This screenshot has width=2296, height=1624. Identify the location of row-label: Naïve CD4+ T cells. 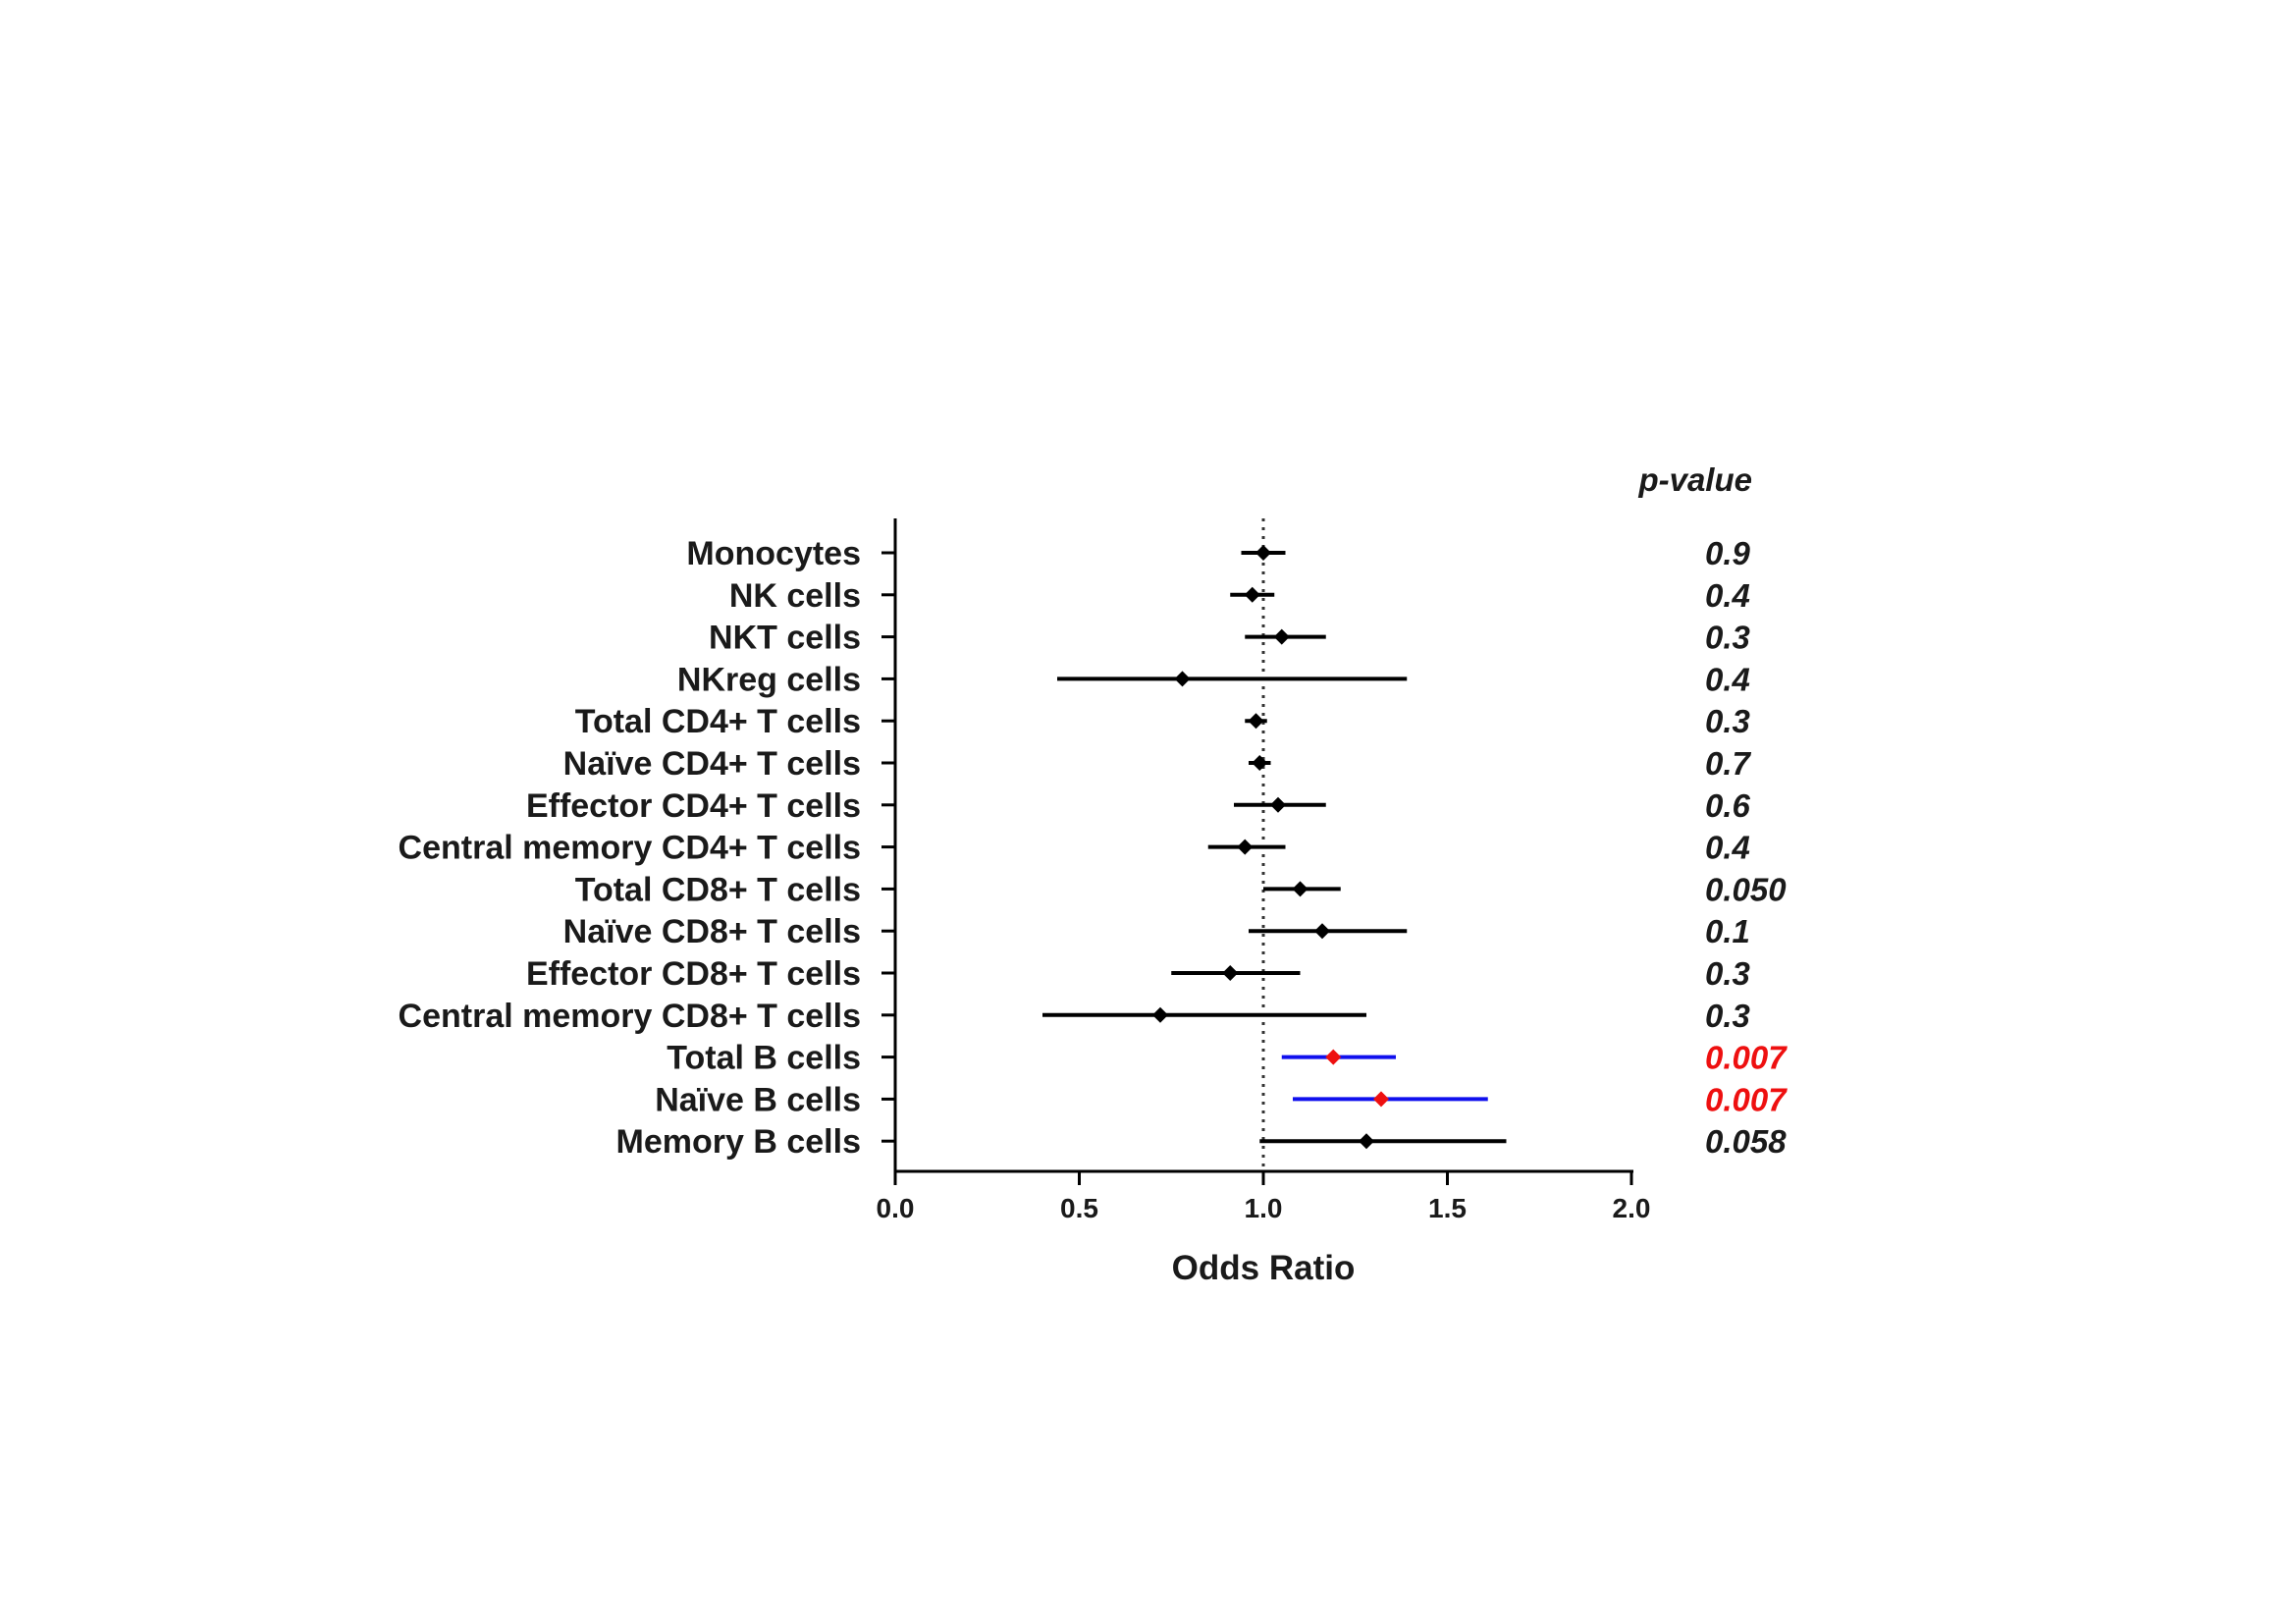
(712, 764).